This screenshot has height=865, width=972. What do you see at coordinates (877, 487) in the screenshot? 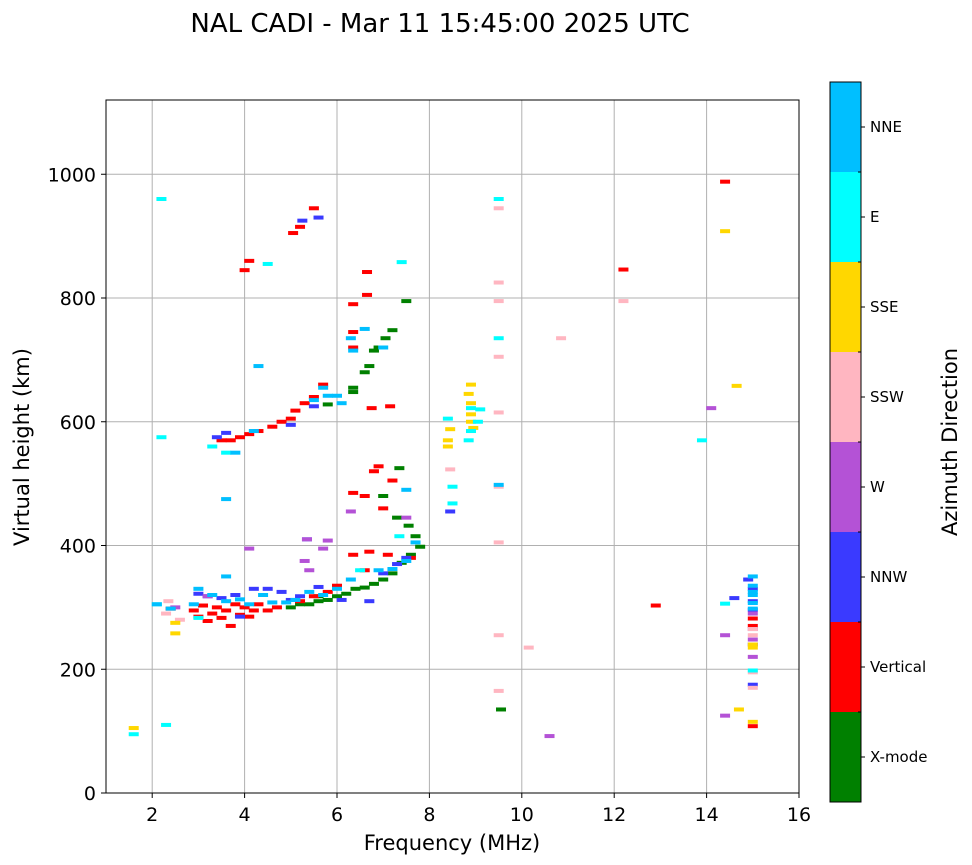
I see `colorbar-tick-label: W` at bounding box center [877, 487].